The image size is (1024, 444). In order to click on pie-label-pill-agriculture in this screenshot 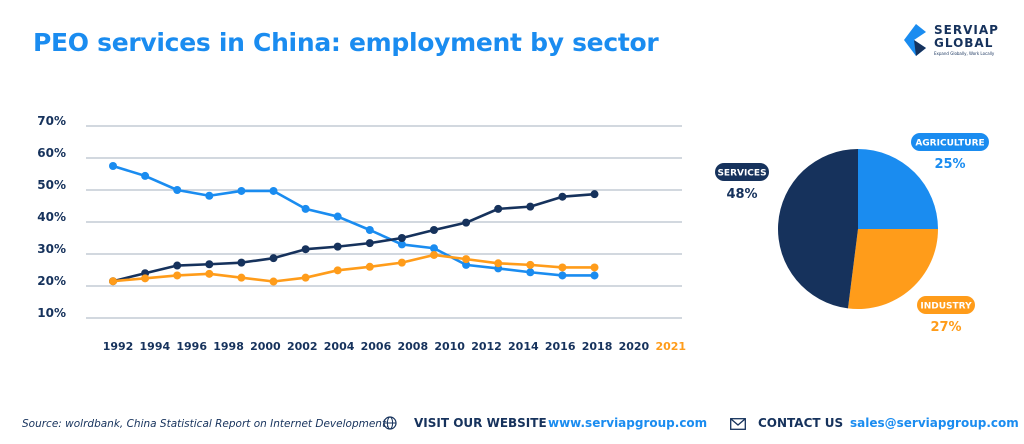, I will do `click(950, 142)`.